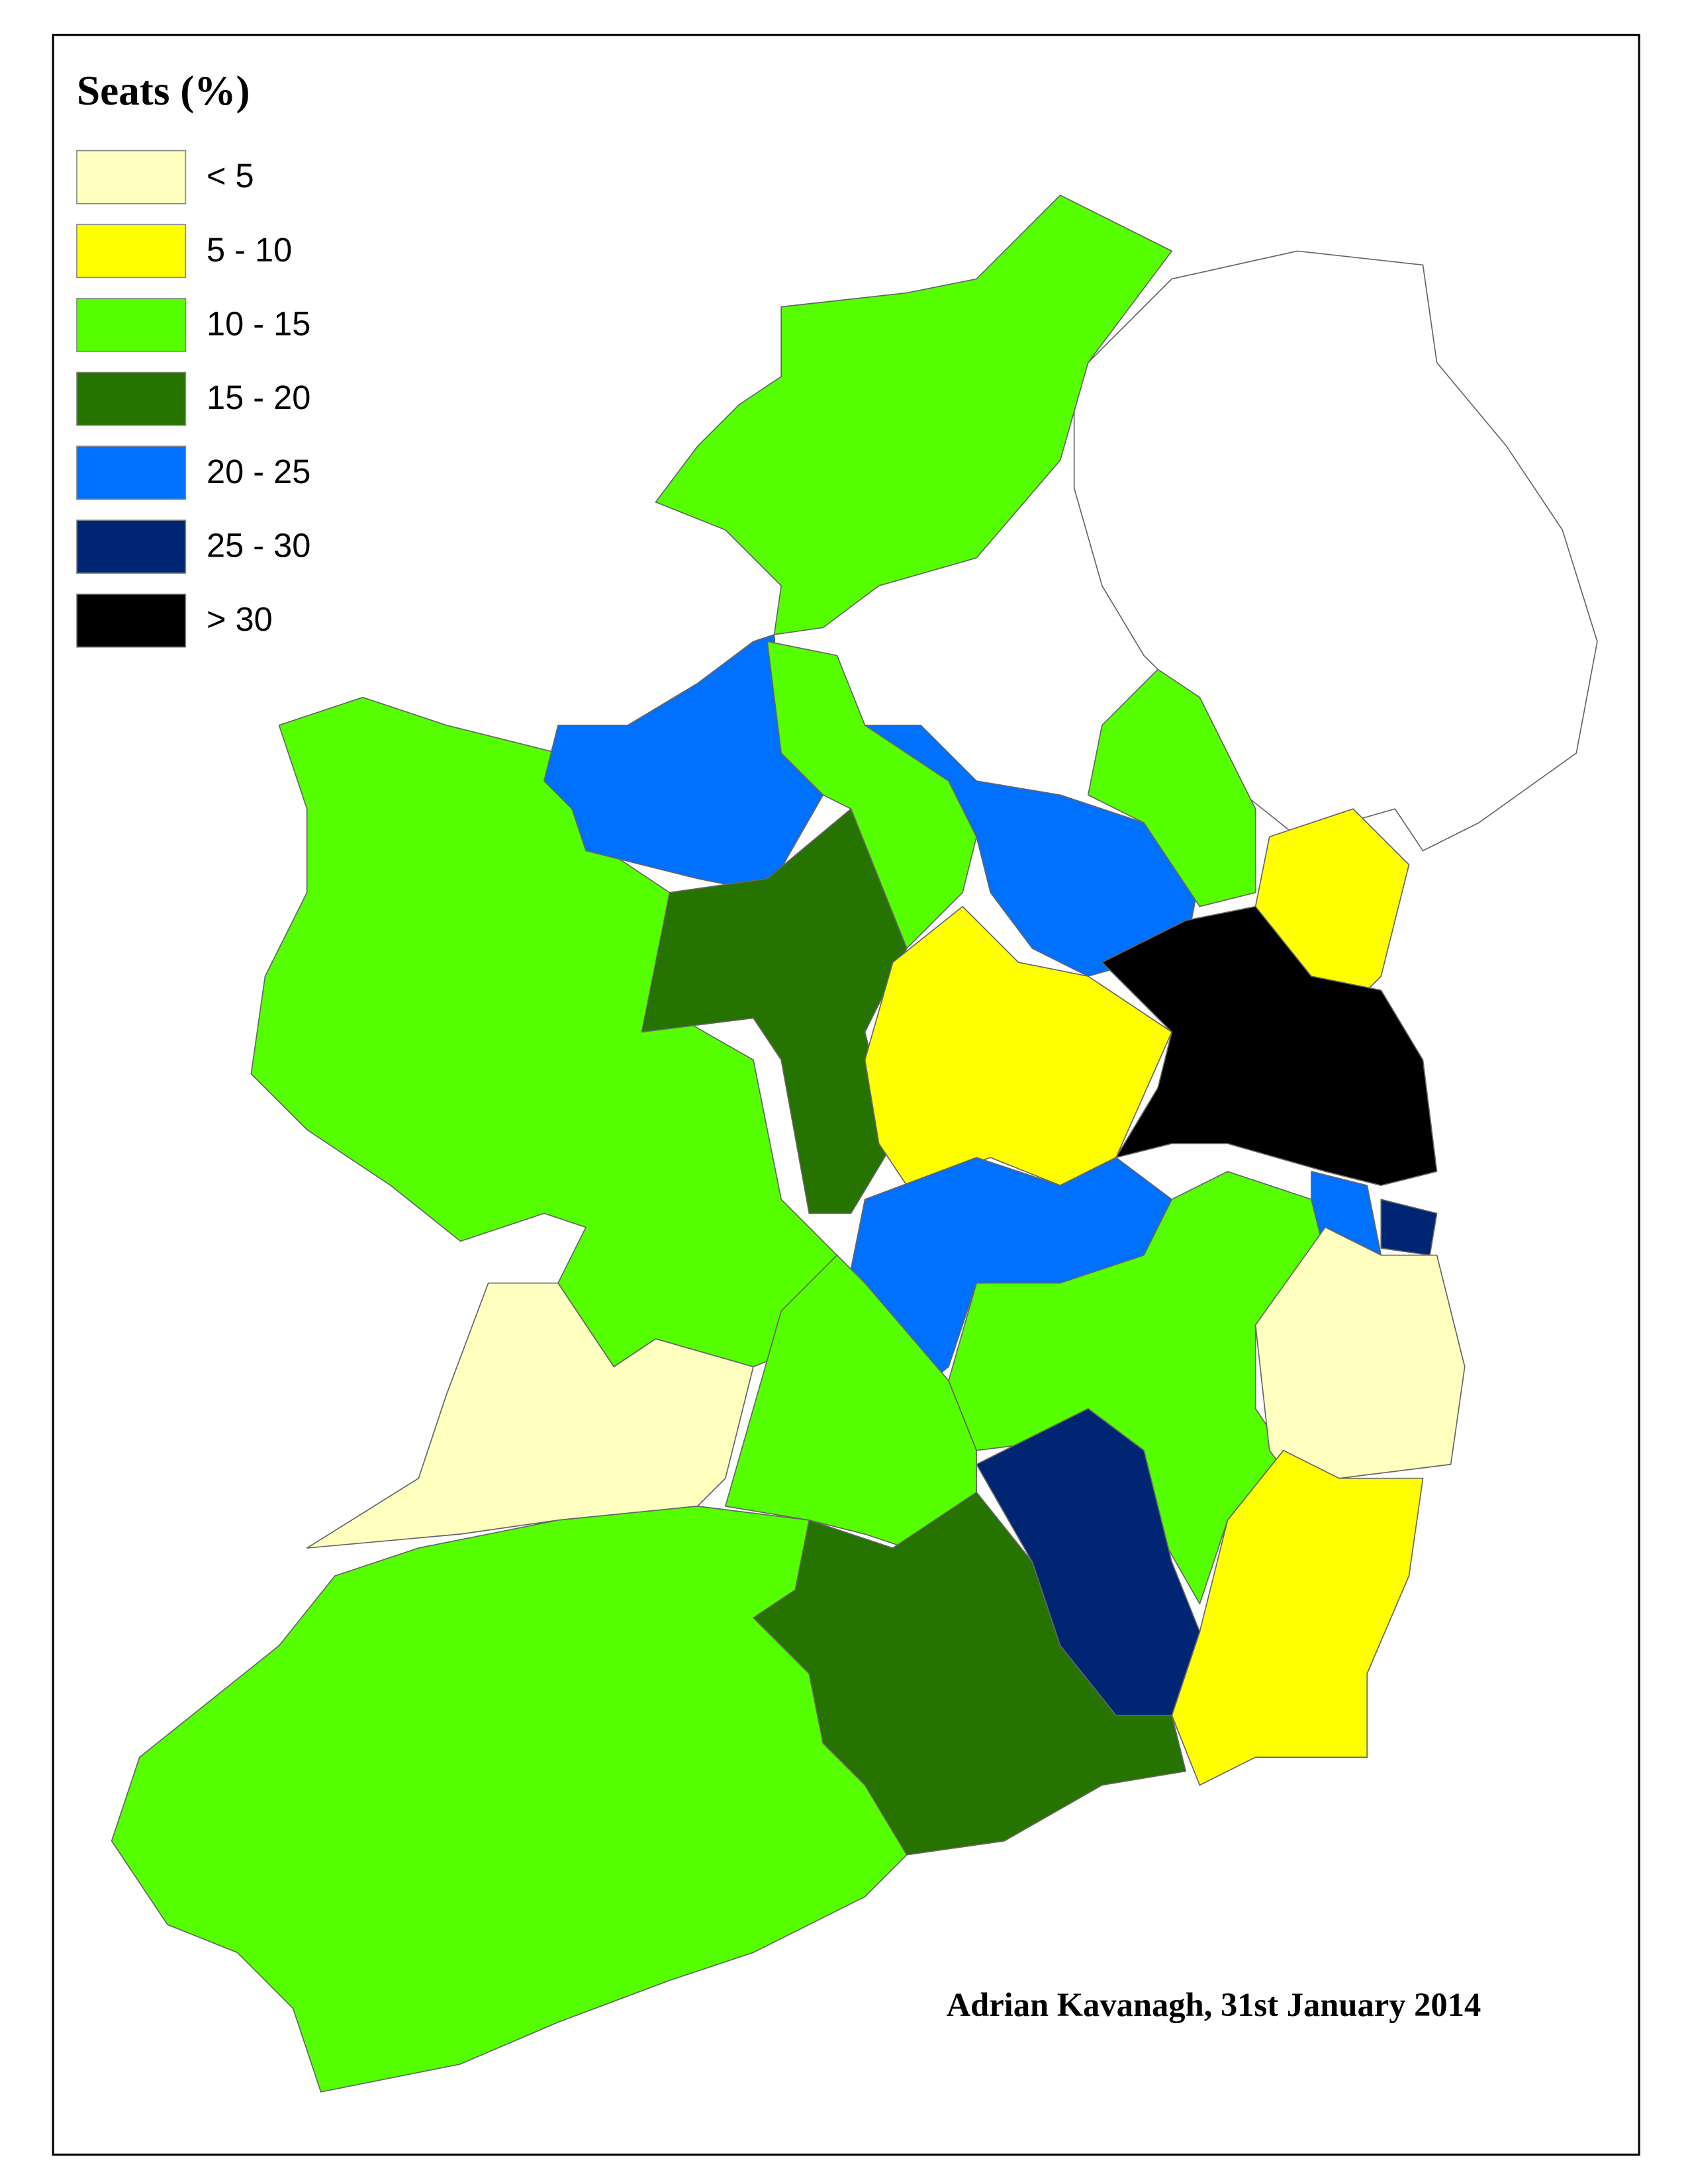 This screenshot has height=2184, width=1688. What do you see at coordinates (258, 471) in the screenshot?
I see `legend-label: 20 - 25` at bounding box center [258, 471].